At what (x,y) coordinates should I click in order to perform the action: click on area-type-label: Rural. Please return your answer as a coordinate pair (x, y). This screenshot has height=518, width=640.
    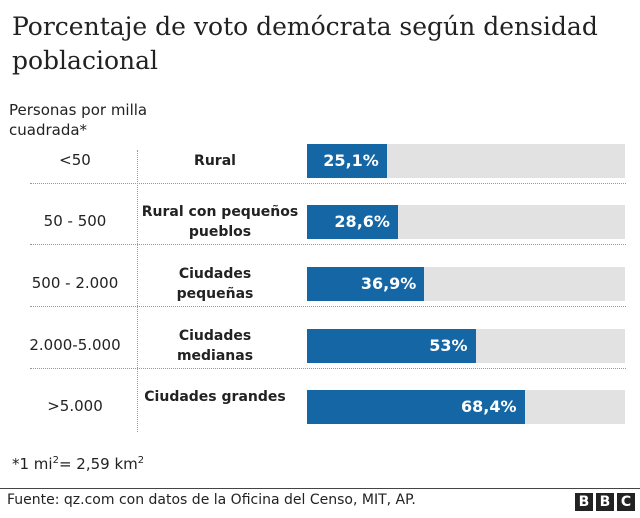
    Looking at the image, I should click on (215, 161).